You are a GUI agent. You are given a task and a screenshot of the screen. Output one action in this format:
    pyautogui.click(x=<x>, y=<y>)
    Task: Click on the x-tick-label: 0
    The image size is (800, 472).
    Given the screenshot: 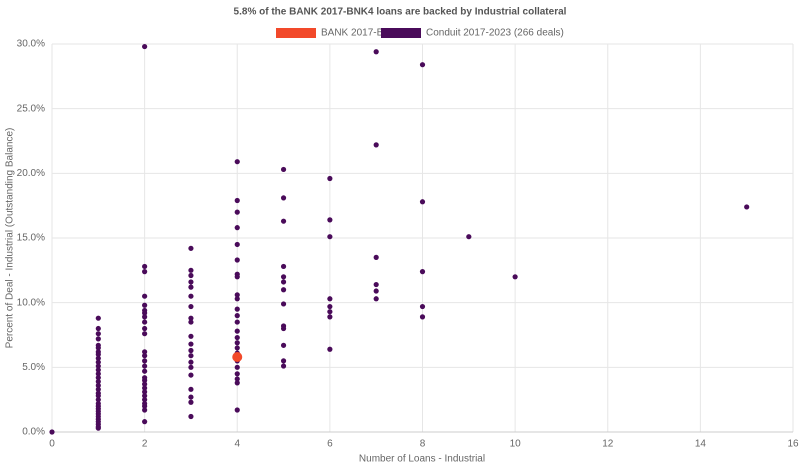 What is the action you would take?
    pyautogui.click(x=52, y=444)
    